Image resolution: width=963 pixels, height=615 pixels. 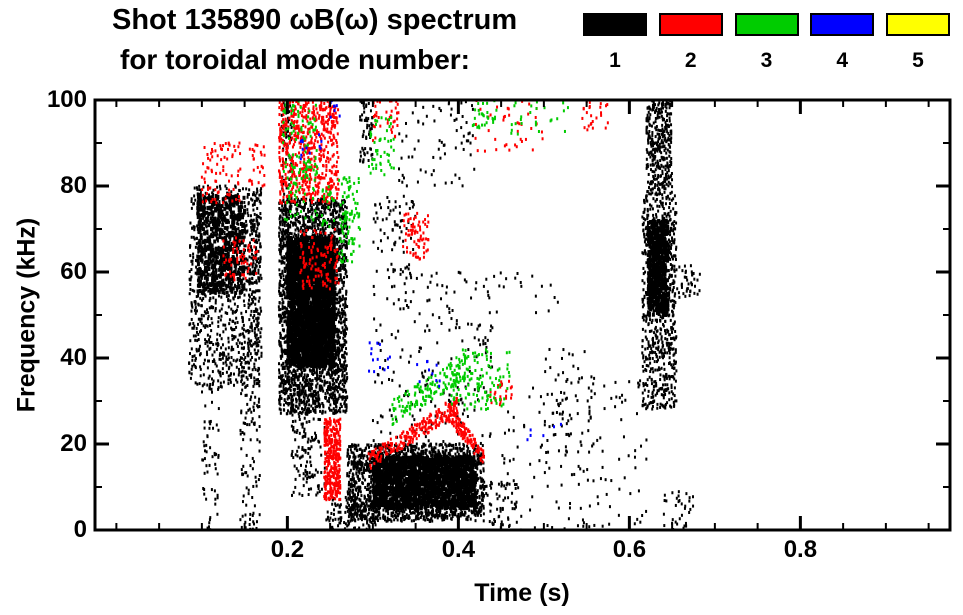 What do you see at coordinates (287, 549) in the screenshot?
I see `x-tick-label-0.2: 0.2` at bounding box center [287, 549].